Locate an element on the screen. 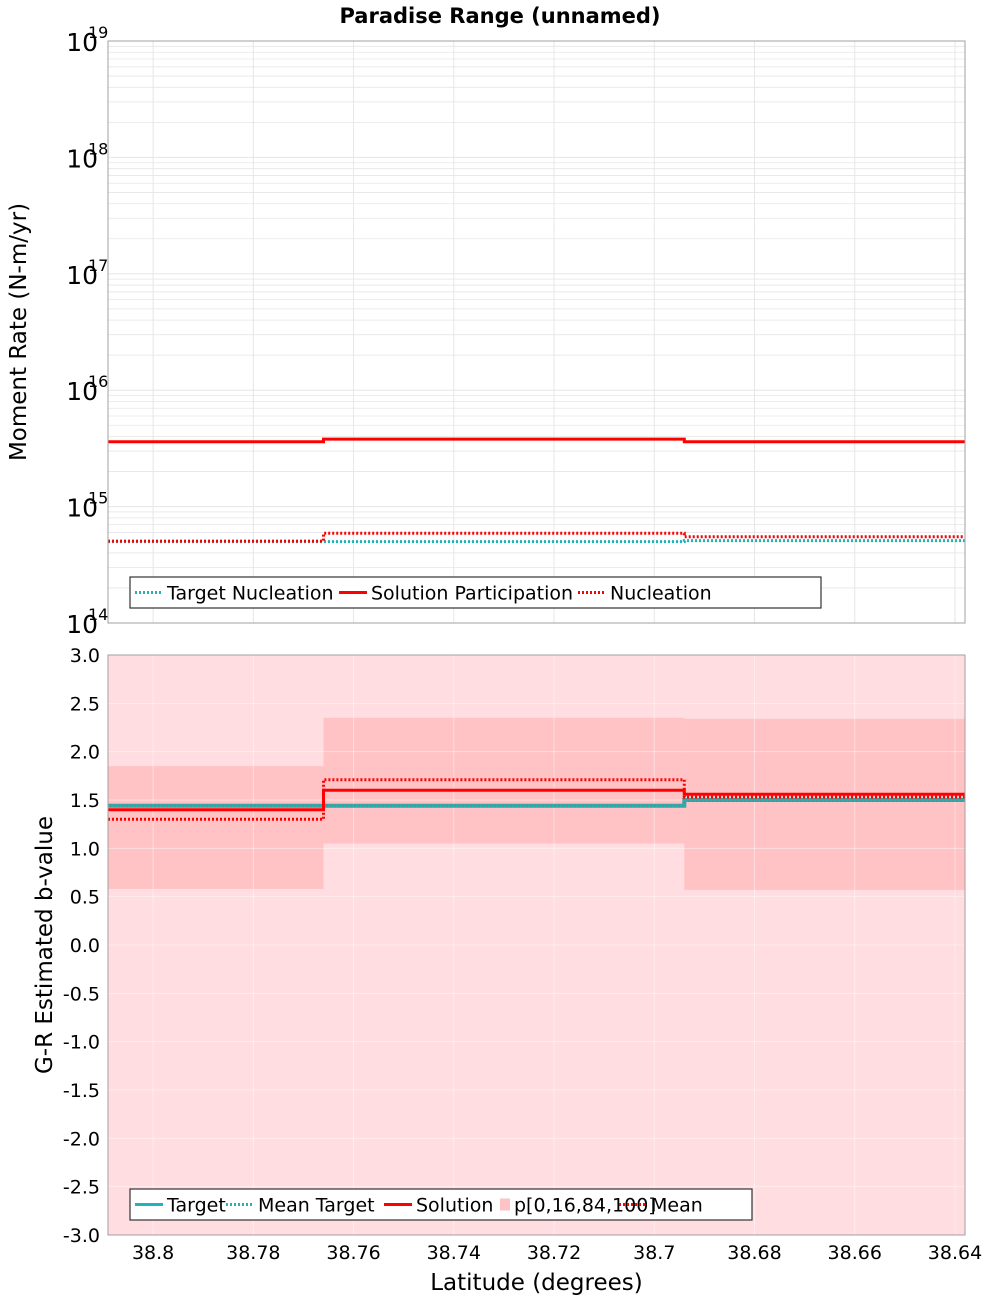 The height and width of the screenshot is (1304, 1000). y-tick-label: -2.0 is located at coordinates (81, 1139).